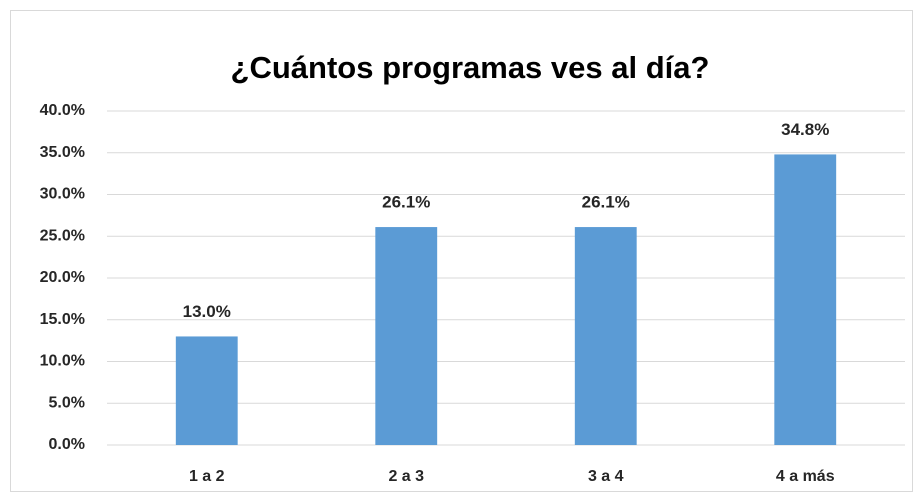 Image resolution: width=924 pixels, height=502 pixels. I want to click on x-tick-label: 4 a más, so click(805, 476).